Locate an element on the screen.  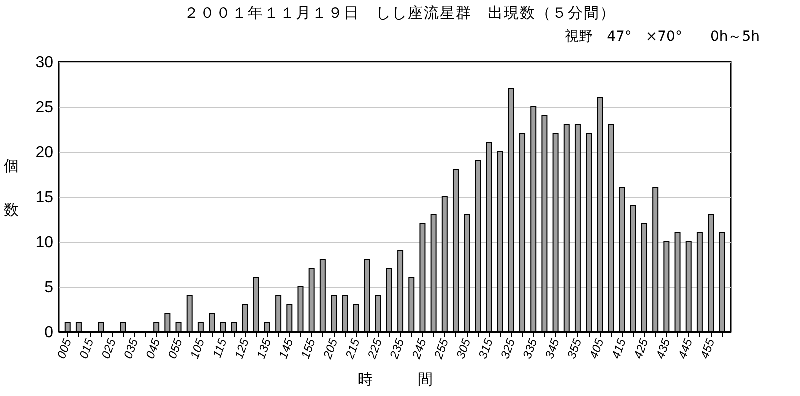
x-tick-label: 215 is located at coordinates (352, 349).